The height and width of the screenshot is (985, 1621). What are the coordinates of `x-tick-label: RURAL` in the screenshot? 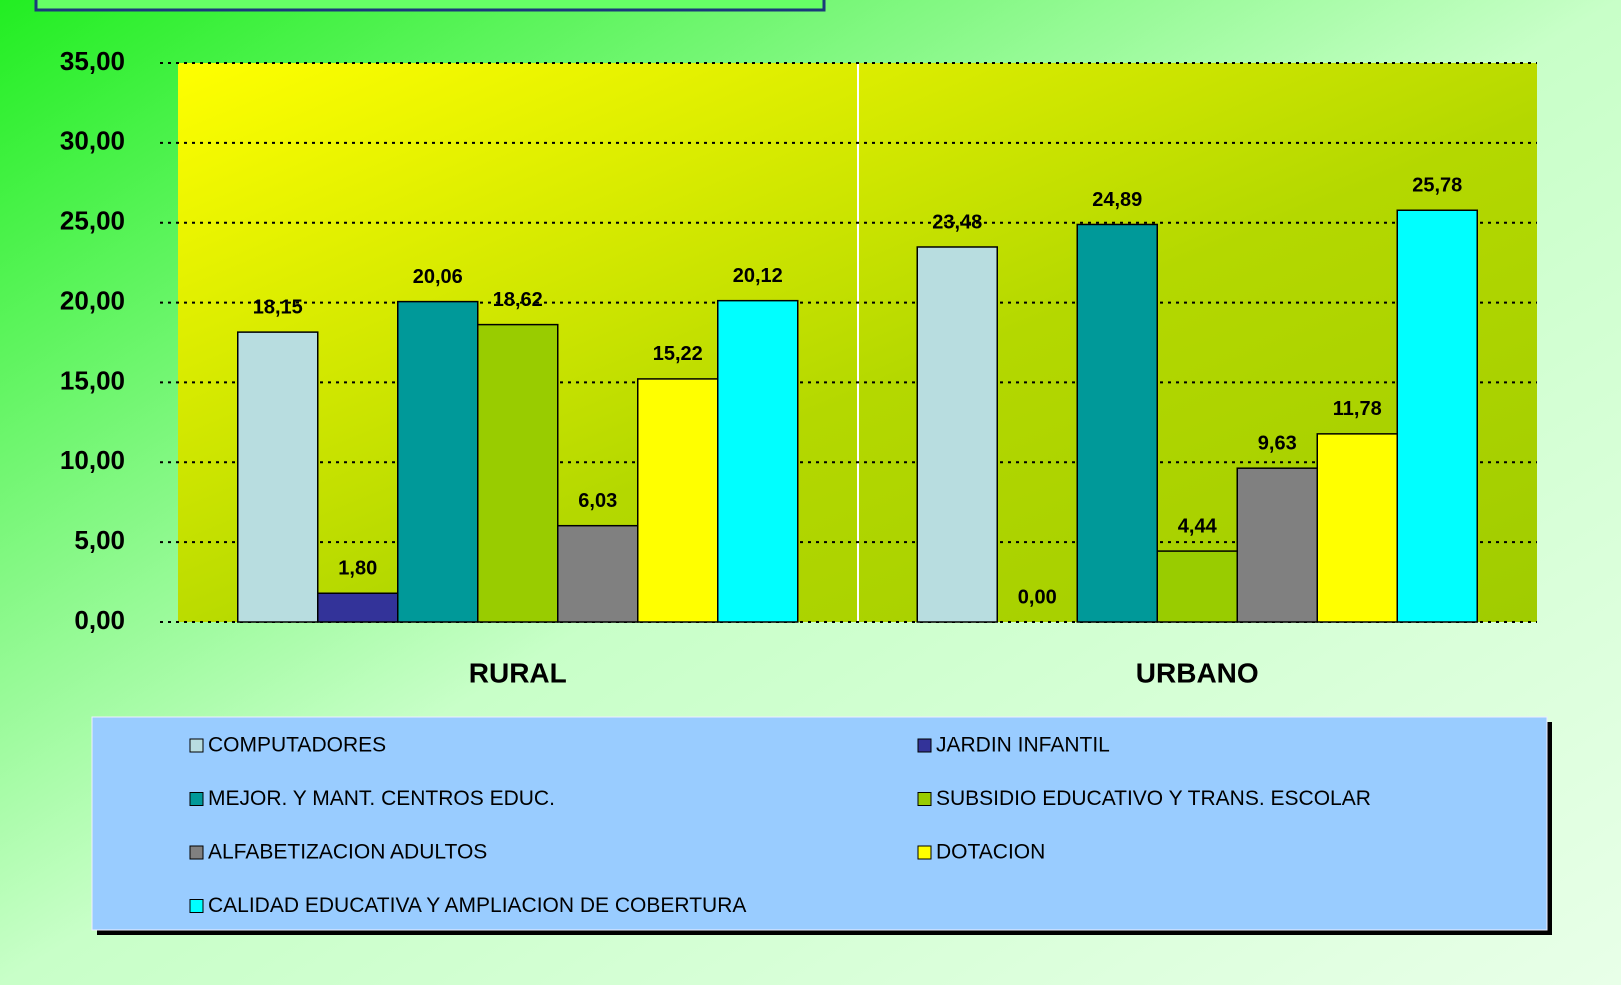 It's located at (518, 672).